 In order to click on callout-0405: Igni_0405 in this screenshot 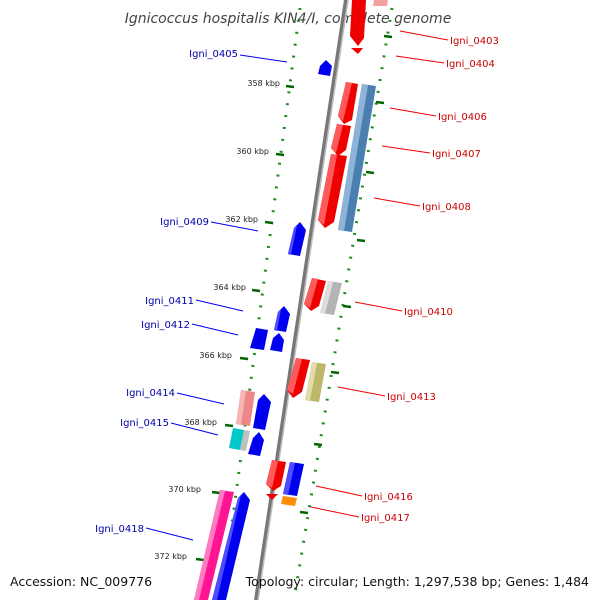, I will do `click(238, 56)`.